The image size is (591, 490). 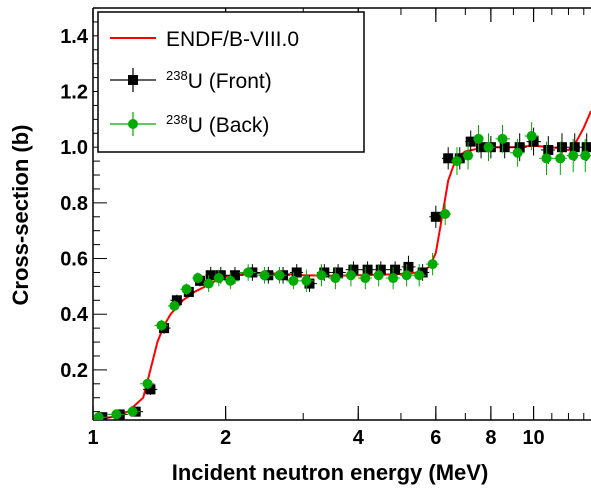 I want to click on legend-text-back: U (Back), so click(x=229, y=125).